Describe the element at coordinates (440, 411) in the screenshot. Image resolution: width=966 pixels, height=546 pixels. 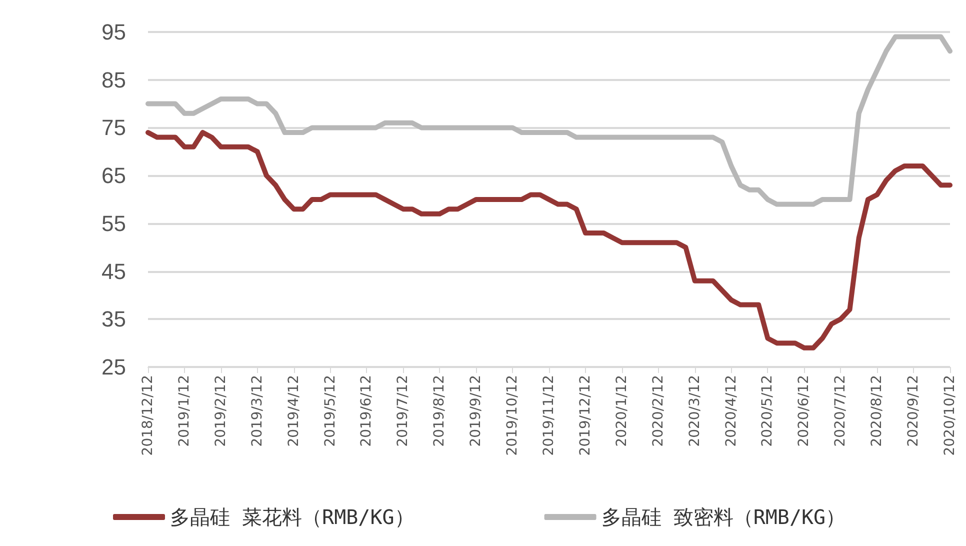
I see `x-tick-label: 2019/8/12` at that location.